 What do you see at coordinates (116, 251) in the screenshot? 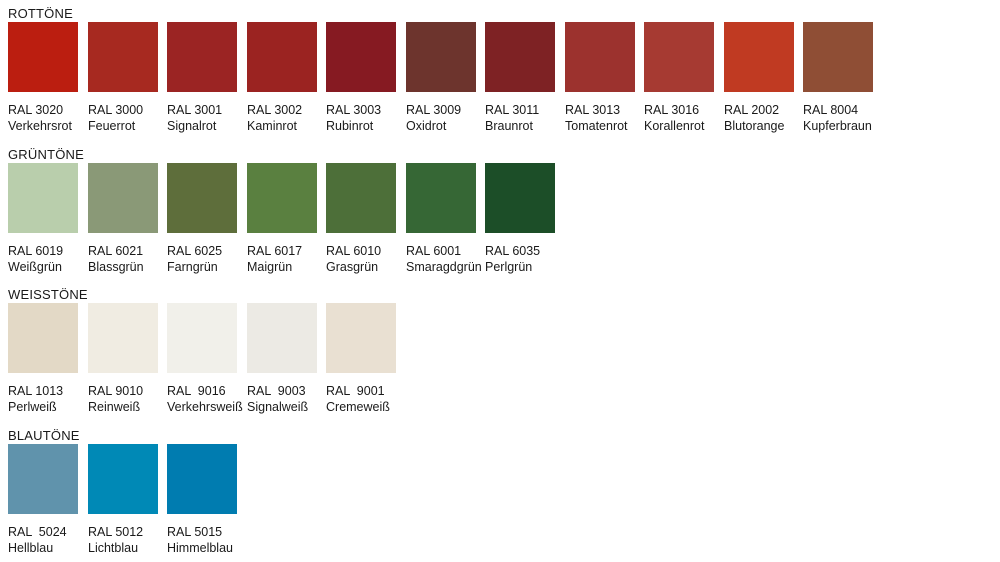
I see `ral-code: RAL 6021` at bounding box center [116, 251].